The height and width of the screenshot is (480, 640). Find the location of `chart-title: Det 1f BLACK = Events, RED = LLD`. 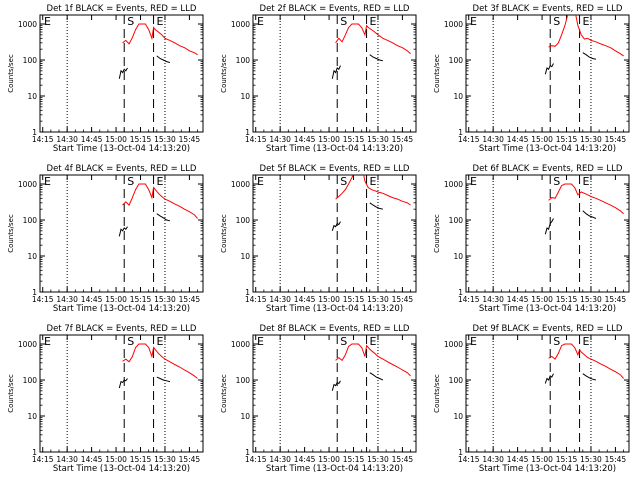

chart-title: Det 1f BLACK = Events, RED = LLD is located at coordinates (122, 9).